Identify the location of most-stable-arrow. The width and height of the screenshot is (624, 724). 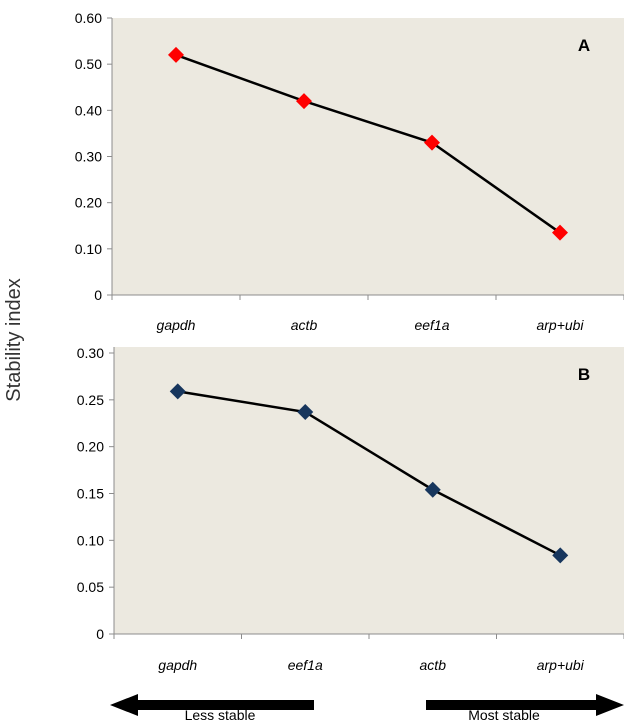
(525, 705).